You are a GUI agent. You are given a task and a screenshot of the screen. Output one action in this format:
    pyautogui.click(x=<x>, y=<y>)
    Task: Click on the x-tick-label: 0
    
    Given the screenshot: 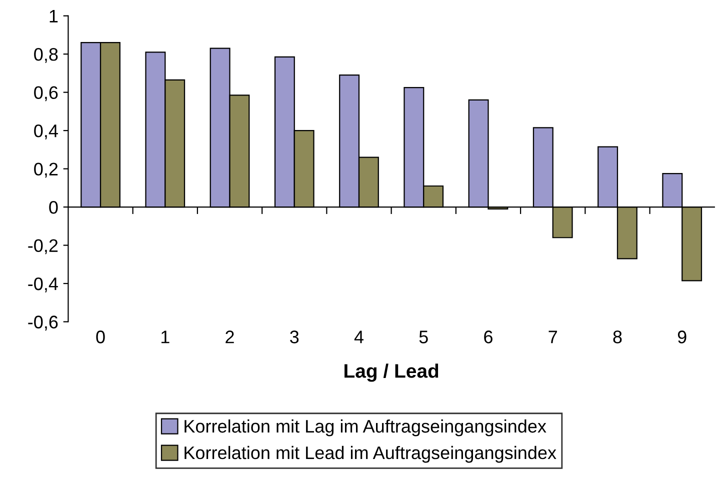 What is the action you would take?
    pyautogui.click(x=100, y=337)
    